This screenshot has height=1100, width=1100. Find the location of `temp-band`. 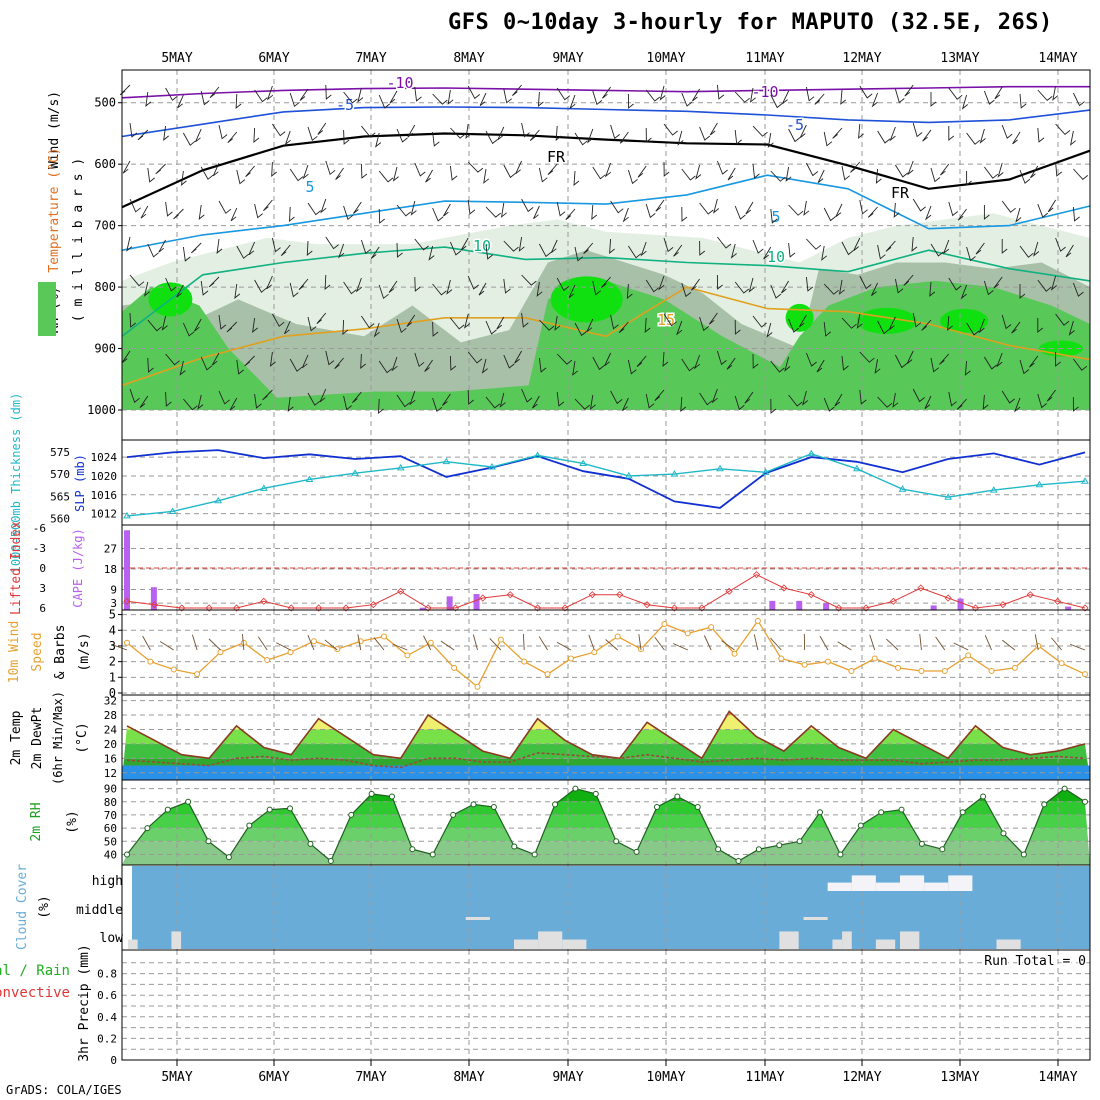

temp-band is located at coordinates (606, 762).